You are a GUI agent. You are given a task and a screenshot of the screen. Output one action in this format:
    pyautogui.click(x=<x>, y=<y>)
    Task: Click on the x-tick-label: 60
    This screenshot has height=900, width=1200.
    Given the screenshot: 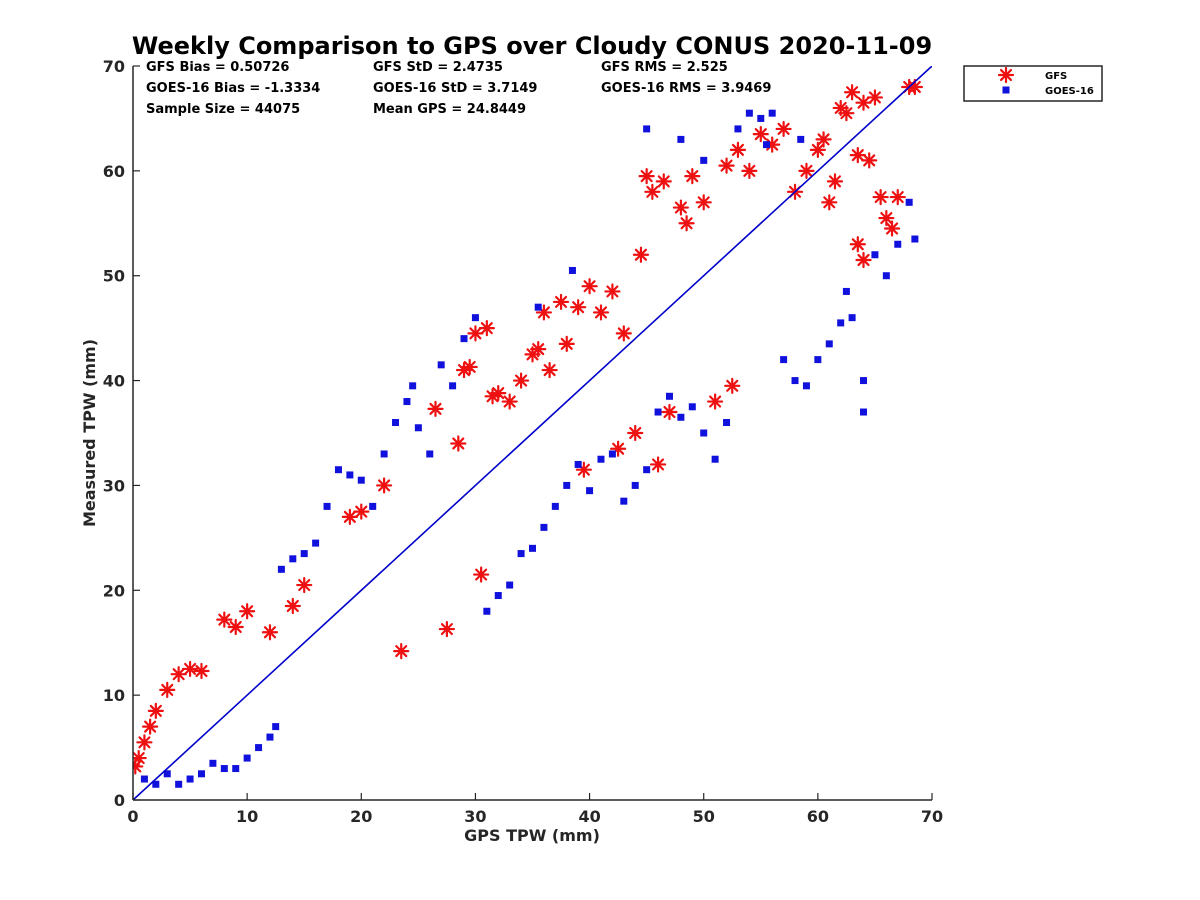 What is the action you would take?
    pyautogui.click(x=818, y=816)
    